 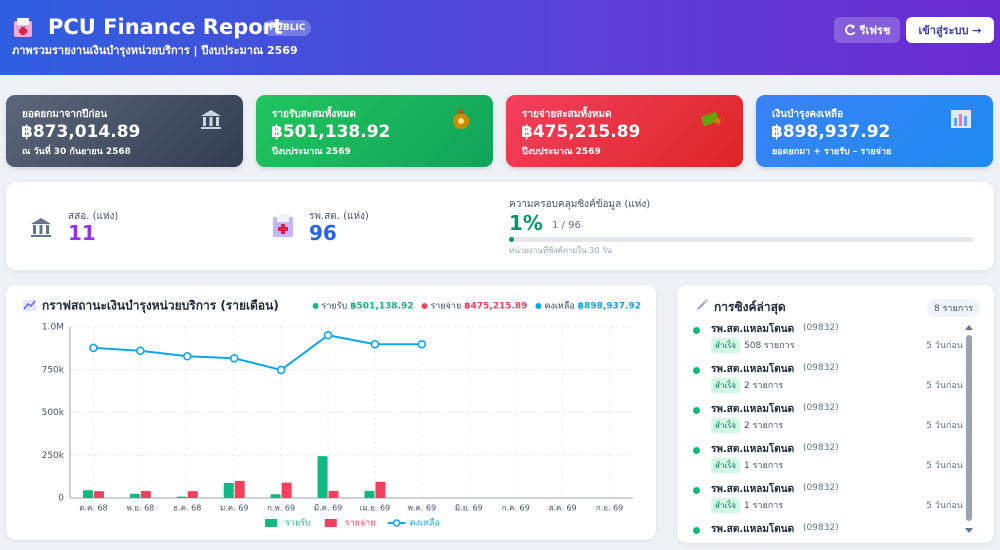 What do you see at coordinates (950, 30) in the screenshot?
I see `login-button: เข้าสู่ระบบ →` at bounding box center [950, 30].